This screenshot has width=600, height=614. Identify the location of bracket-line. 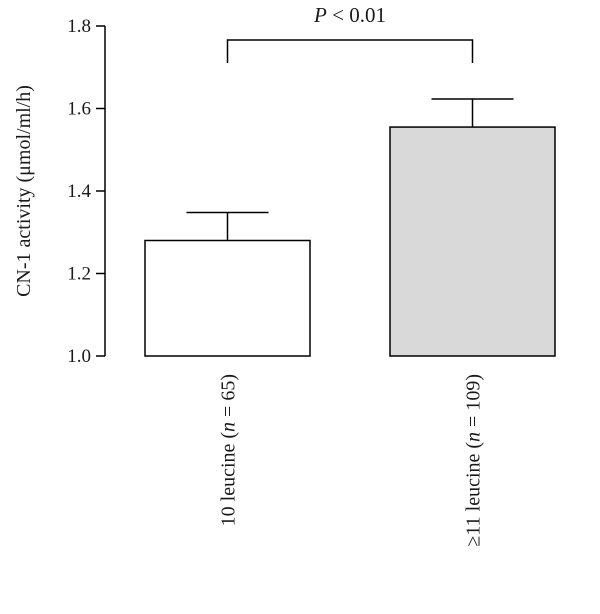
(350, 51).